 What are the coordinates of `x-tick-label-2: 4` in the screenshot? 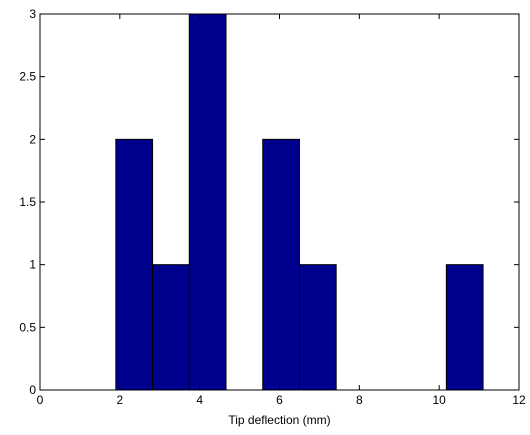 It's located at (199, 400).